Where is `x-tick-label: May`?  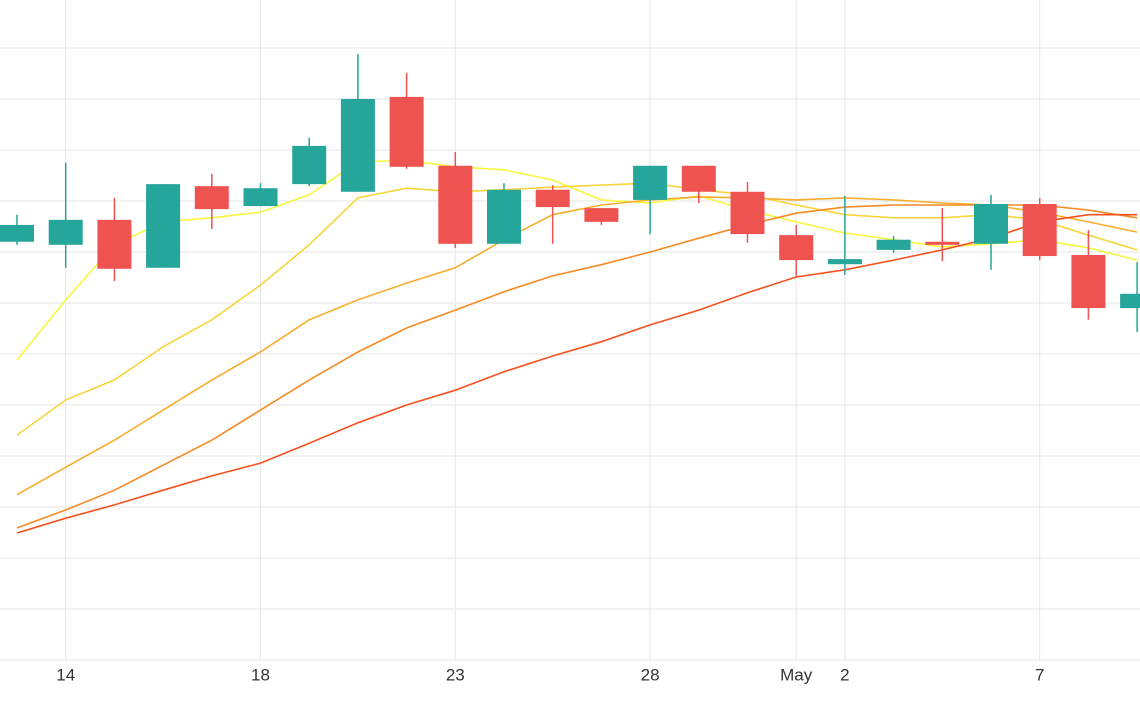 x-tick-label: May is located at coordinates (796, 674).